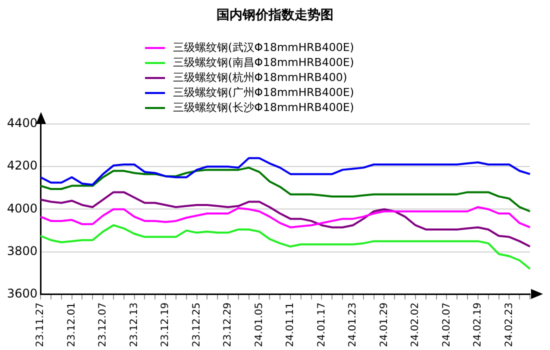 The width and height of the screenshot is (550, 350). Describe the element at coordinates (275, 15) in the screenshot. I see `chart-title: 国内钢价指数走势图` at that location.